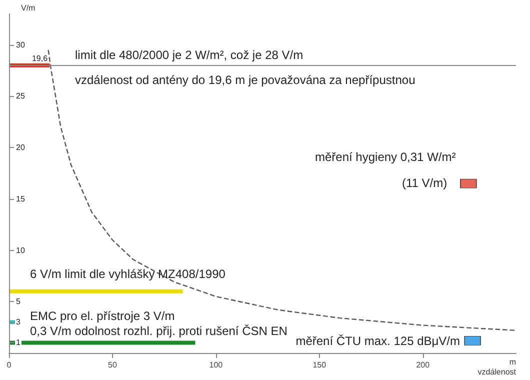 Image resolution: width=530 pixels, height=380 pixels. I want to click on x-tick-label: 0, so click(9, 365).